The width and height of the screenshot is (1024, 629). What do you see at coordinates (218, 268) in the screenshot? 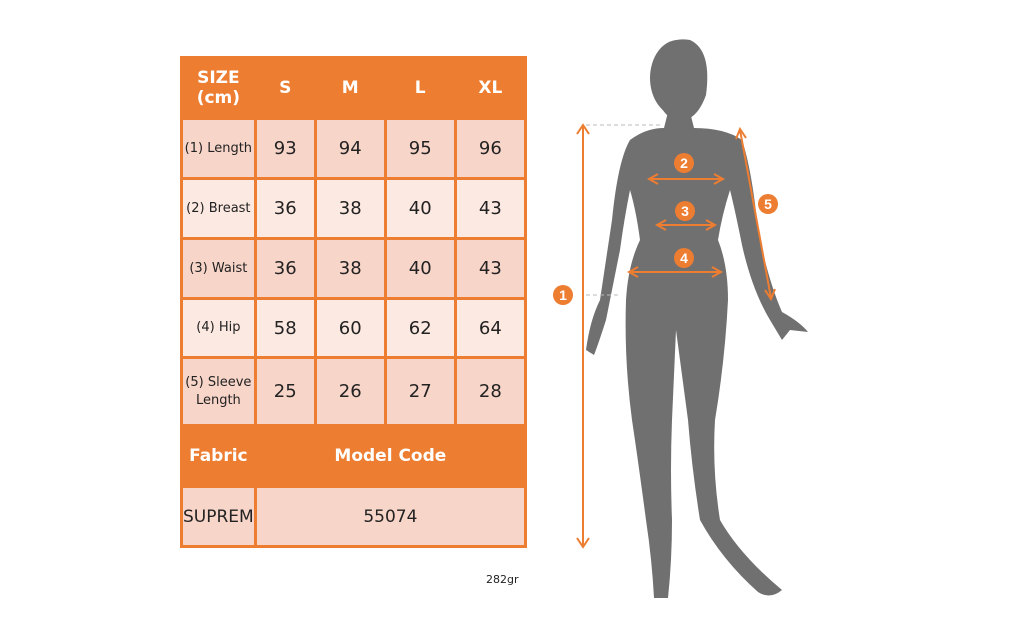
I see `measurement-label: (3) Waist` at bounding box center [218, 268].